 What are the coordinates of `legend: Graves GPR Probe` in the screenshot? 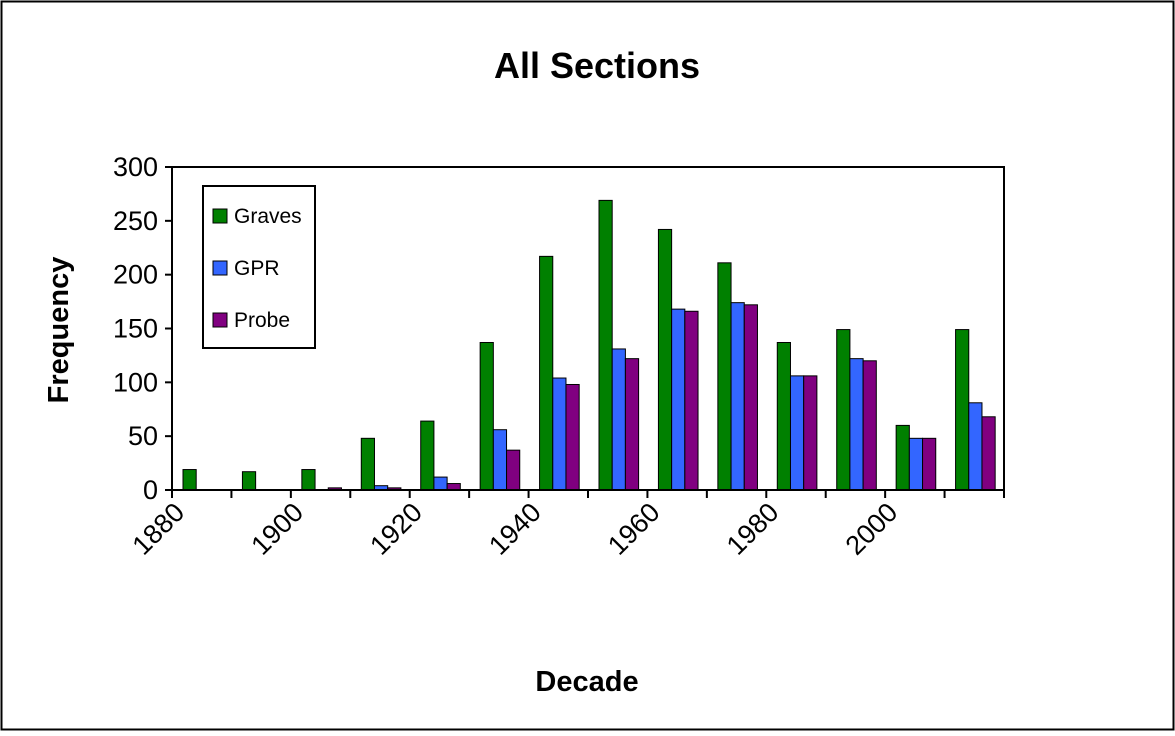 It's located at (259, 267).